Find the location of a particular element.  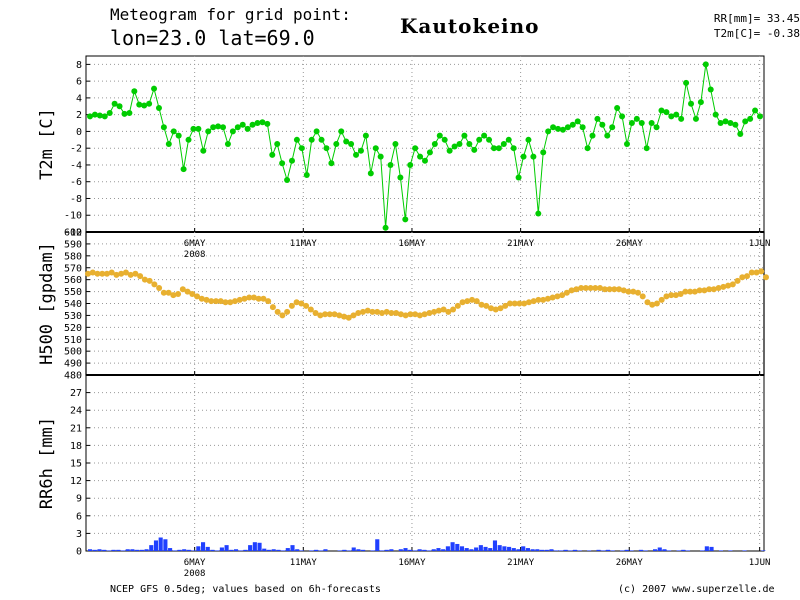

x-tick-sublabel: 2008 is located at coordinates (195, 574).